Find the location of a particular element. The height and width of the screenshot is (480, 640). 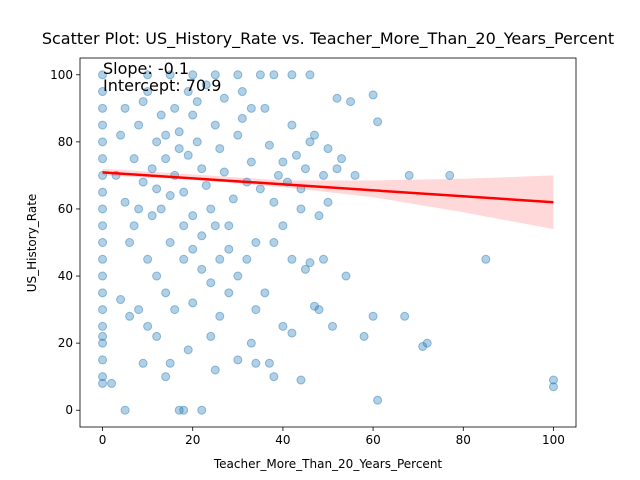

annotation: Slope: -0.1 is located at coordinates (146, 68).